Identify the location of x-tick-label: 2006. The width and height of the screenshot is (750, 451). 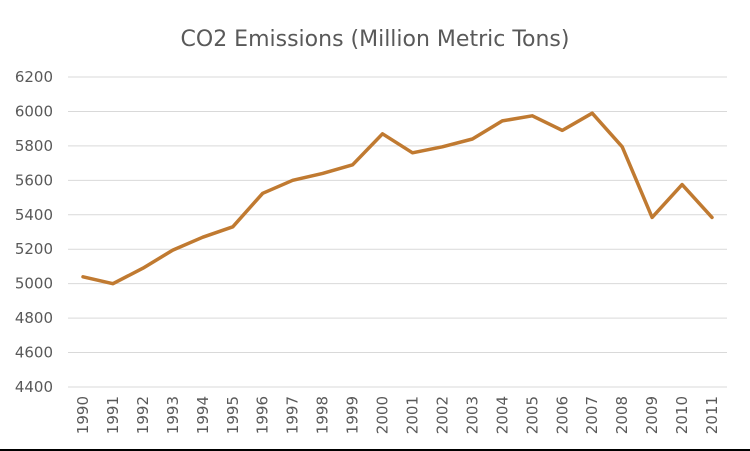
(562, 415).